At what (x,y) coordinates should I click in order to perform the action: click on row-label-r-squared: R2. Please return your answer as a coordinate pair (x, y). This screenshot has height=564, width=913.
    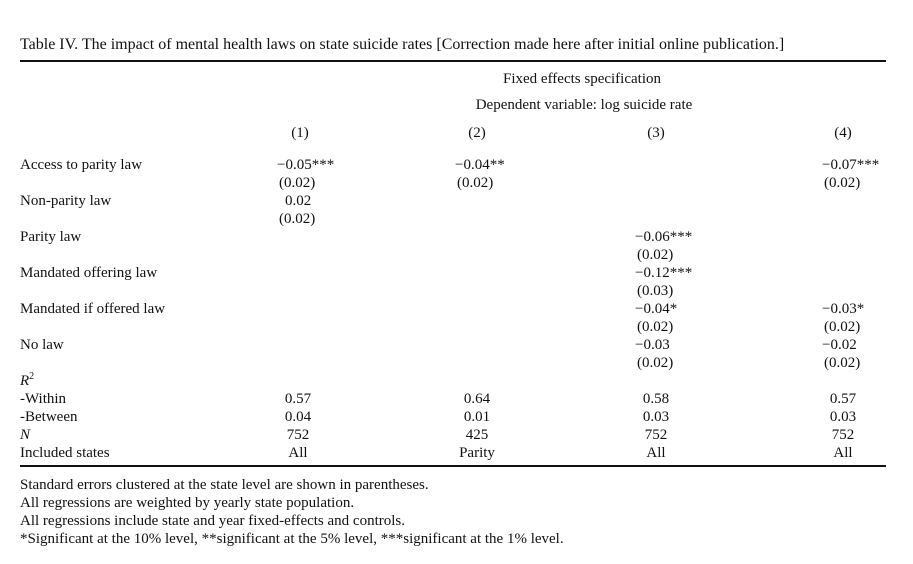
    Looking at the image, I should click on (27, 381).